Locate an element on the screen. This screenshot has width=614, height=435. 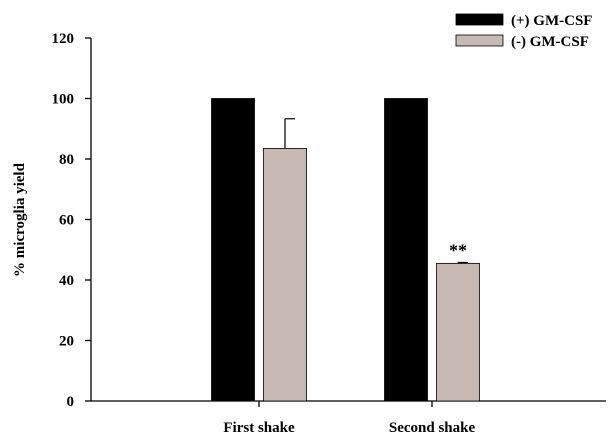
y-tick-label-40: 40 is located at coordinates (66, 281).